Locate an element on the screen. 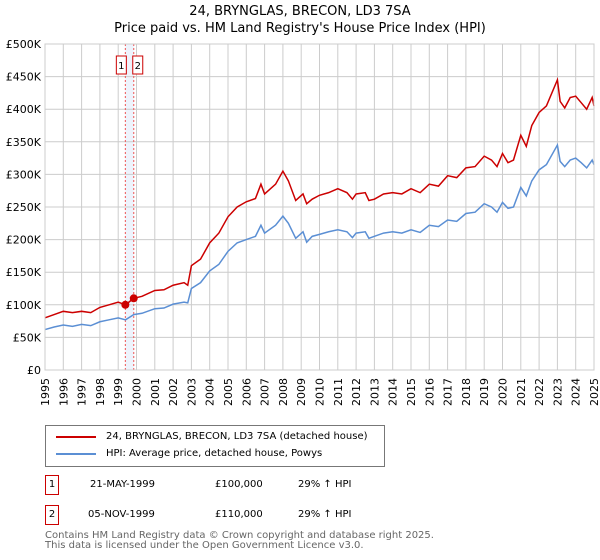 The image size is (600, 560). y-tick-label: £500K is located at coordinates (24, 44).